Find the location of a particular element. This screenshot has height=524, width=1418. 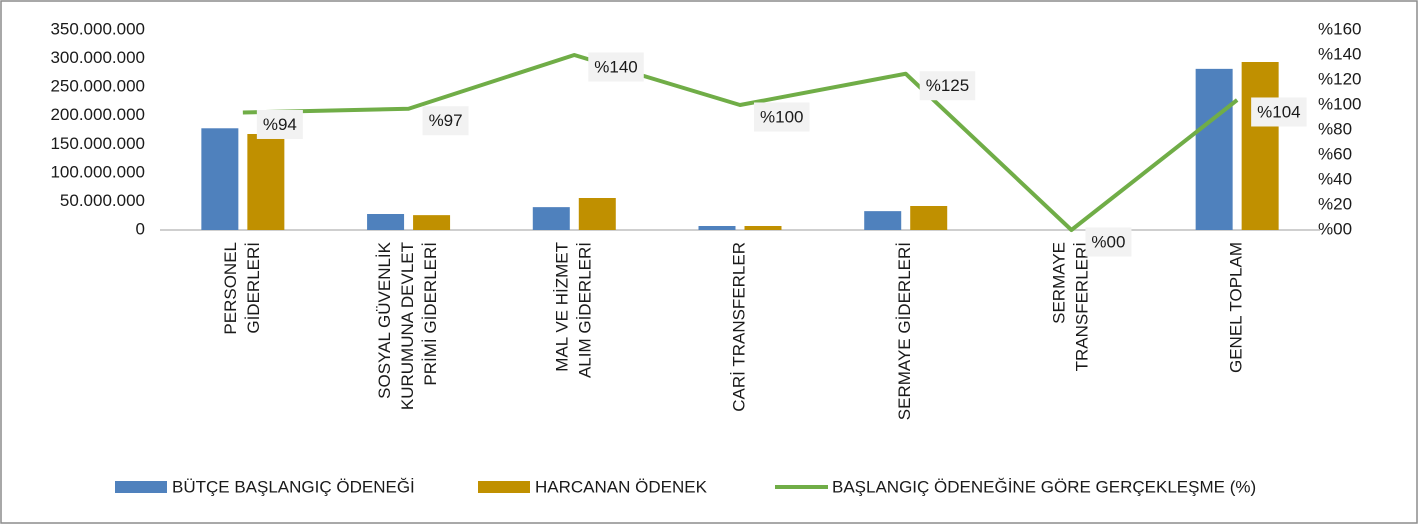

data-label: %97 is located at coordinates (445, 121).